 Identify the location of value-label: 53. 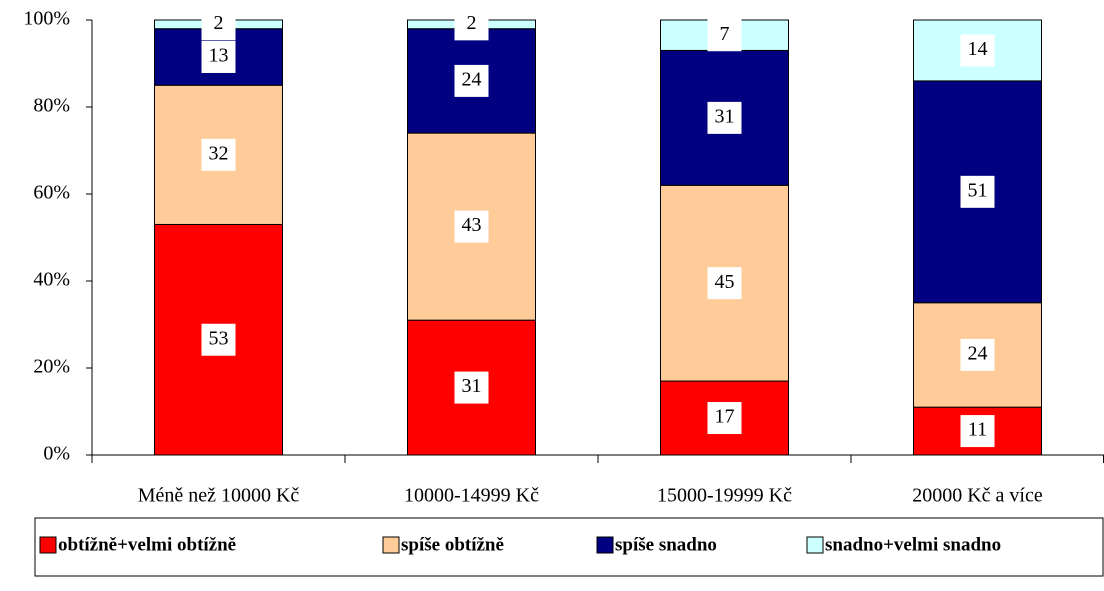
(219, 338).